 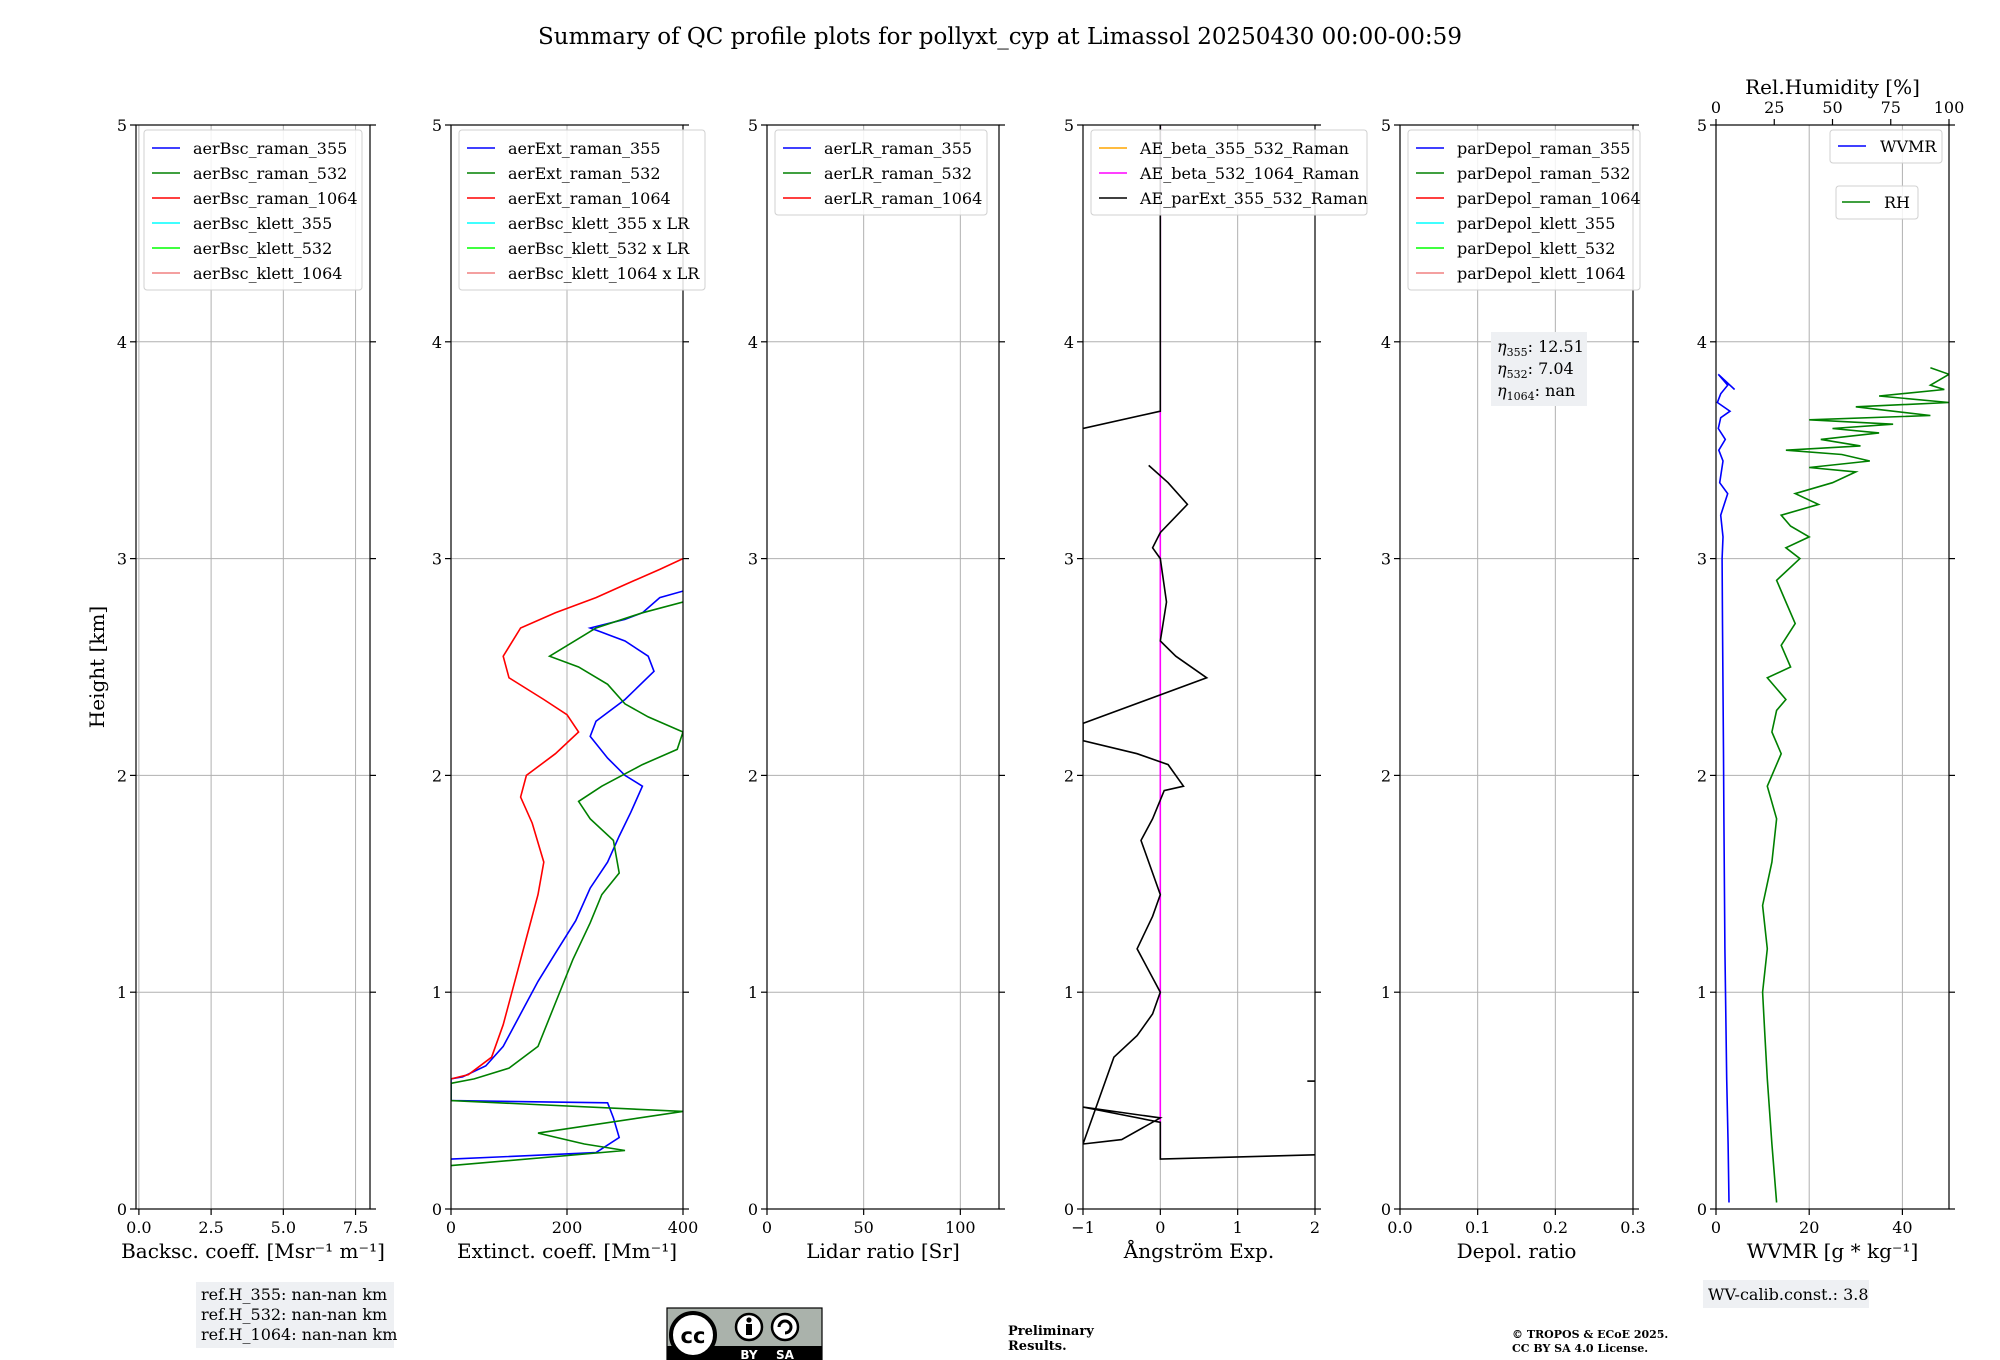 What do you see at coordinates (567, 1227) in the screenshot?
I see `x-tick-label: 200` at bounding box center [567, 1227].